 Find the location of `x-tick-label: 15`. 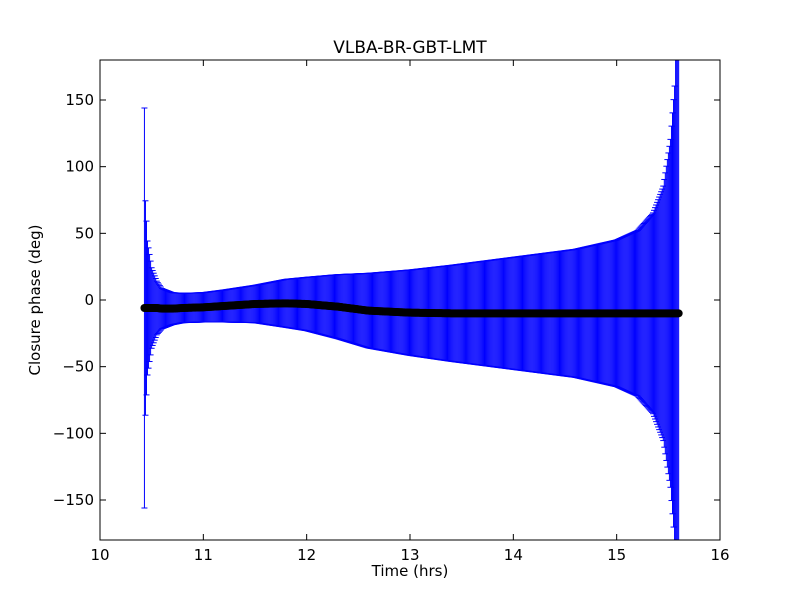

x-tick-label: 15 is located at coordinates (616, 555).